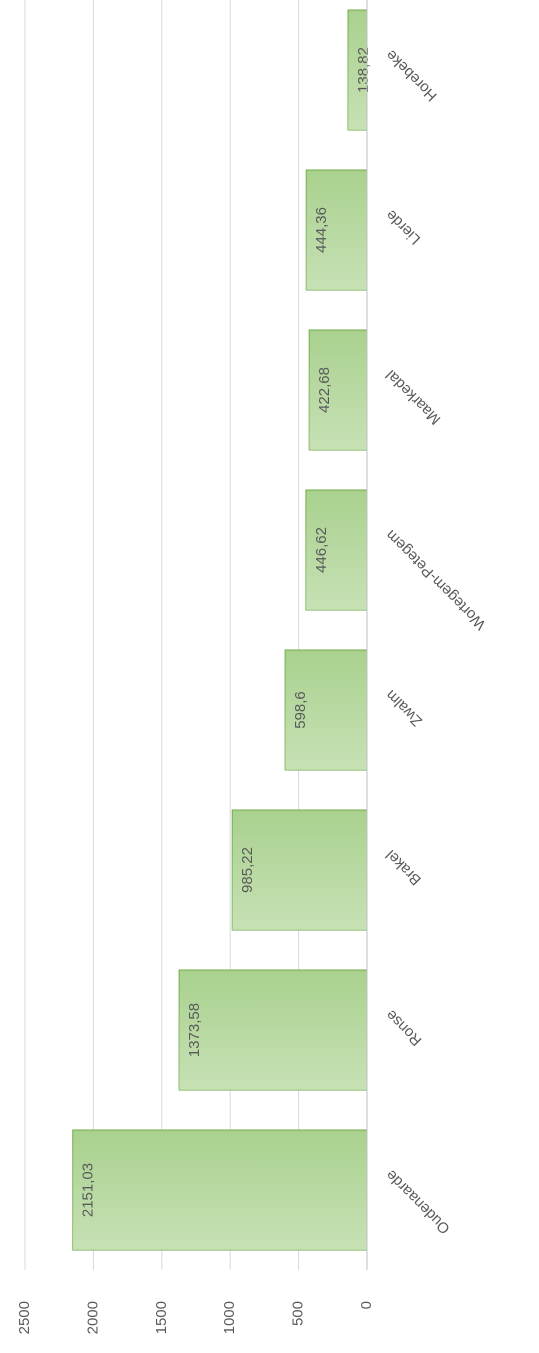 The width and height of the screenshot is (539, 1353). Describe the element at coordinates (24, 1317) in the screenshot. I see `y-tick-label: 2500` at that location.